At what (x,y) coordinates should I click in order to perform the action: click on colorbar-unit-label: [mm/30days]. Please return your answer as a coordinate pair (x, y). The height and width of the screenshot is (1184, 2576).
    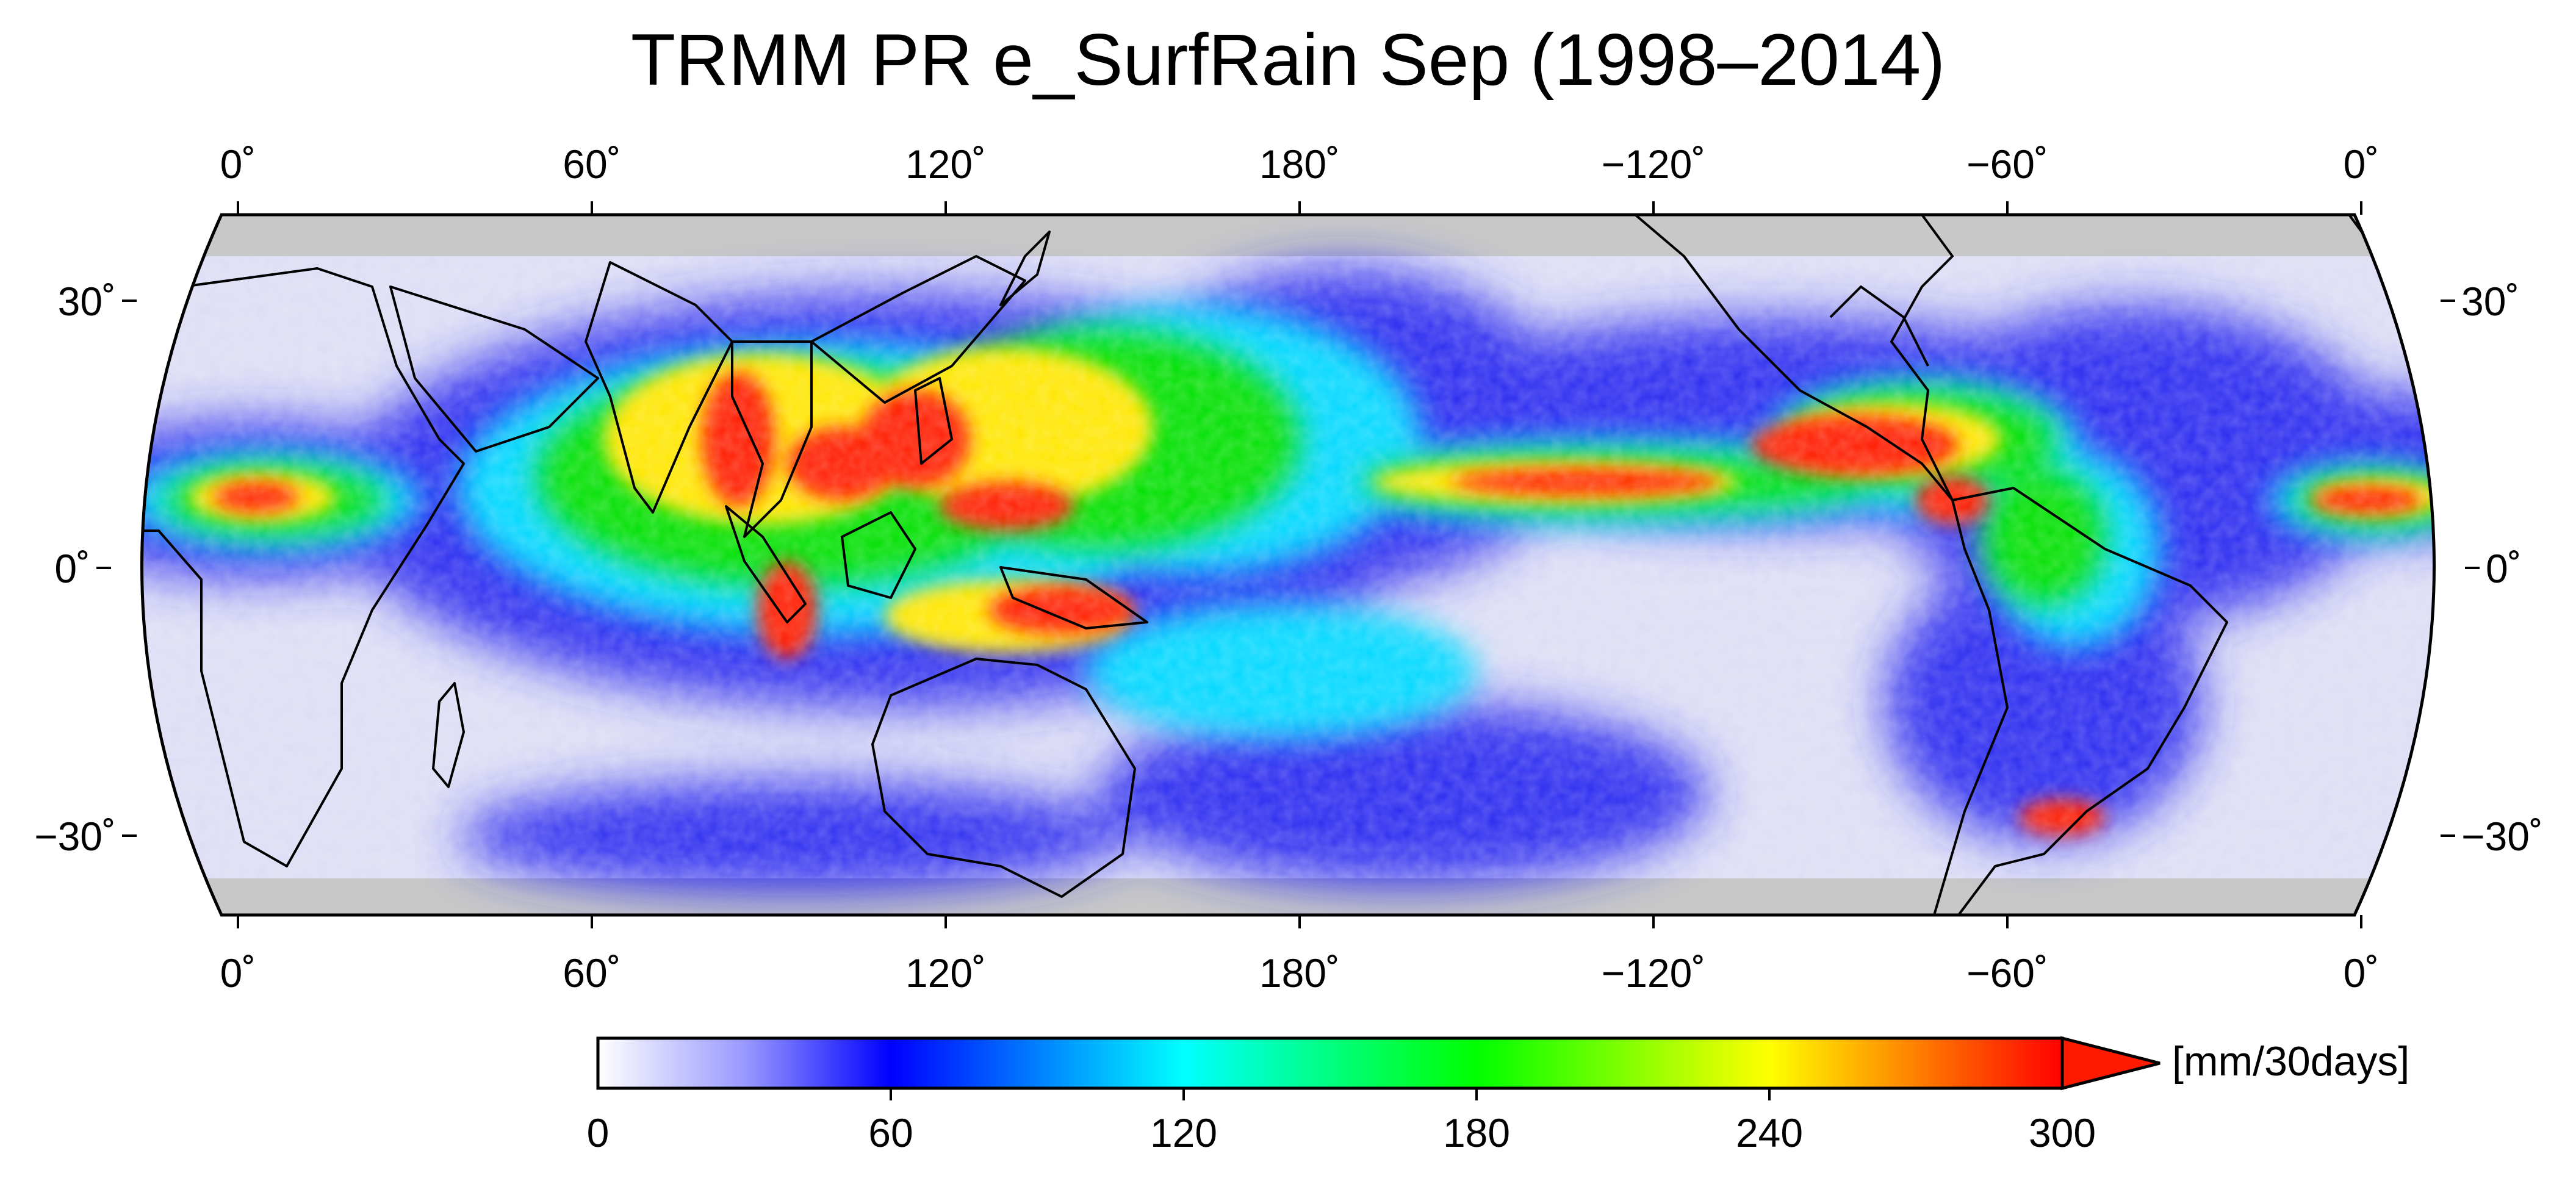
    Looking at the image, I should click on (2291, 1061).